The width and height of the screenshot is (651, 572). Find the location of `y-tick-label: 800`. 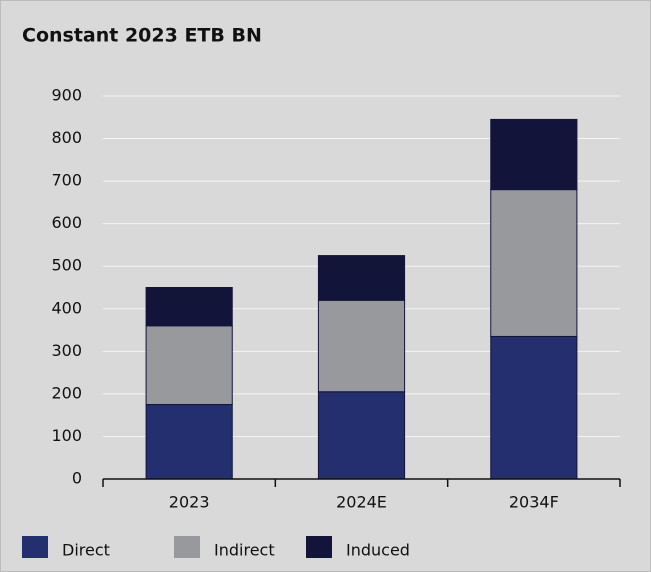

y-tick-label: 800 is located at coordinates (66, 137).